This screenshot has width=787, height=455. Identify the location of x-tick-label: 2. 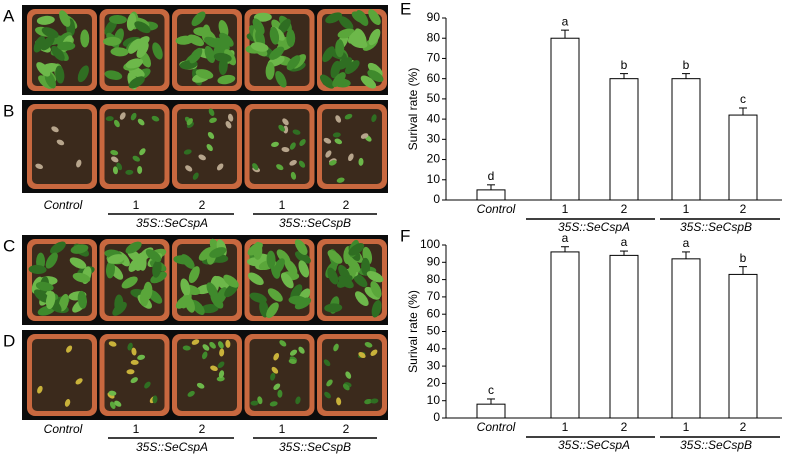
(743, 209).